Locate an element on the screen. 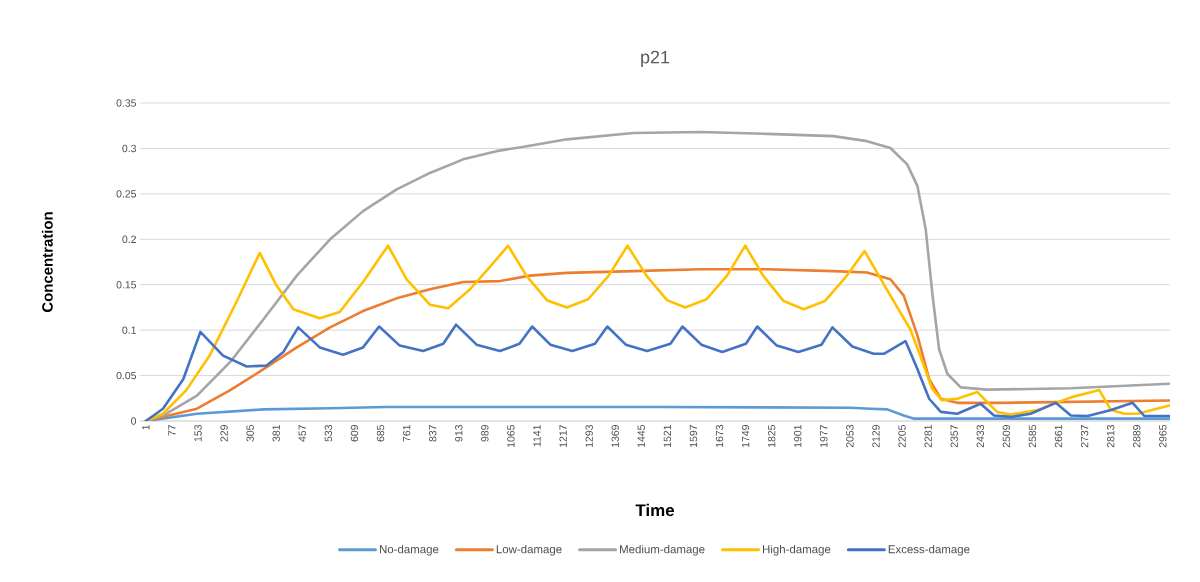 Image resolution: width=1200 pixels, height=582 pixels. legend-label: Low-damage is located at coordinates (529, 550).